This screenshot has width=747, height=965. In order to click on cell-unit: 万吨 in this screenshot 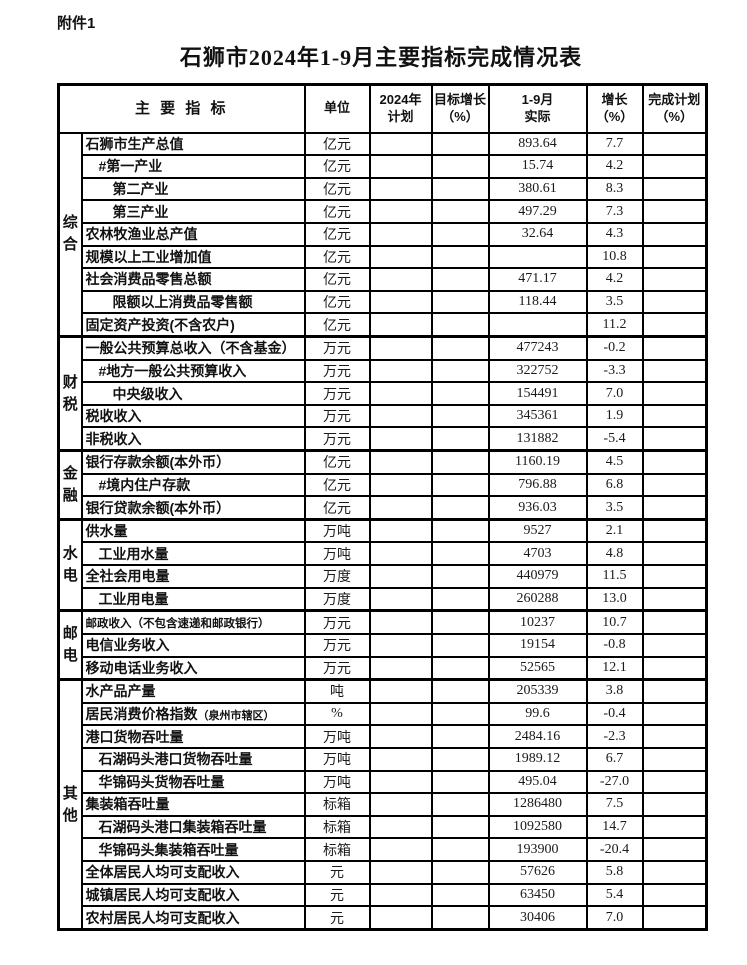, I will do `click(337, 736)`.